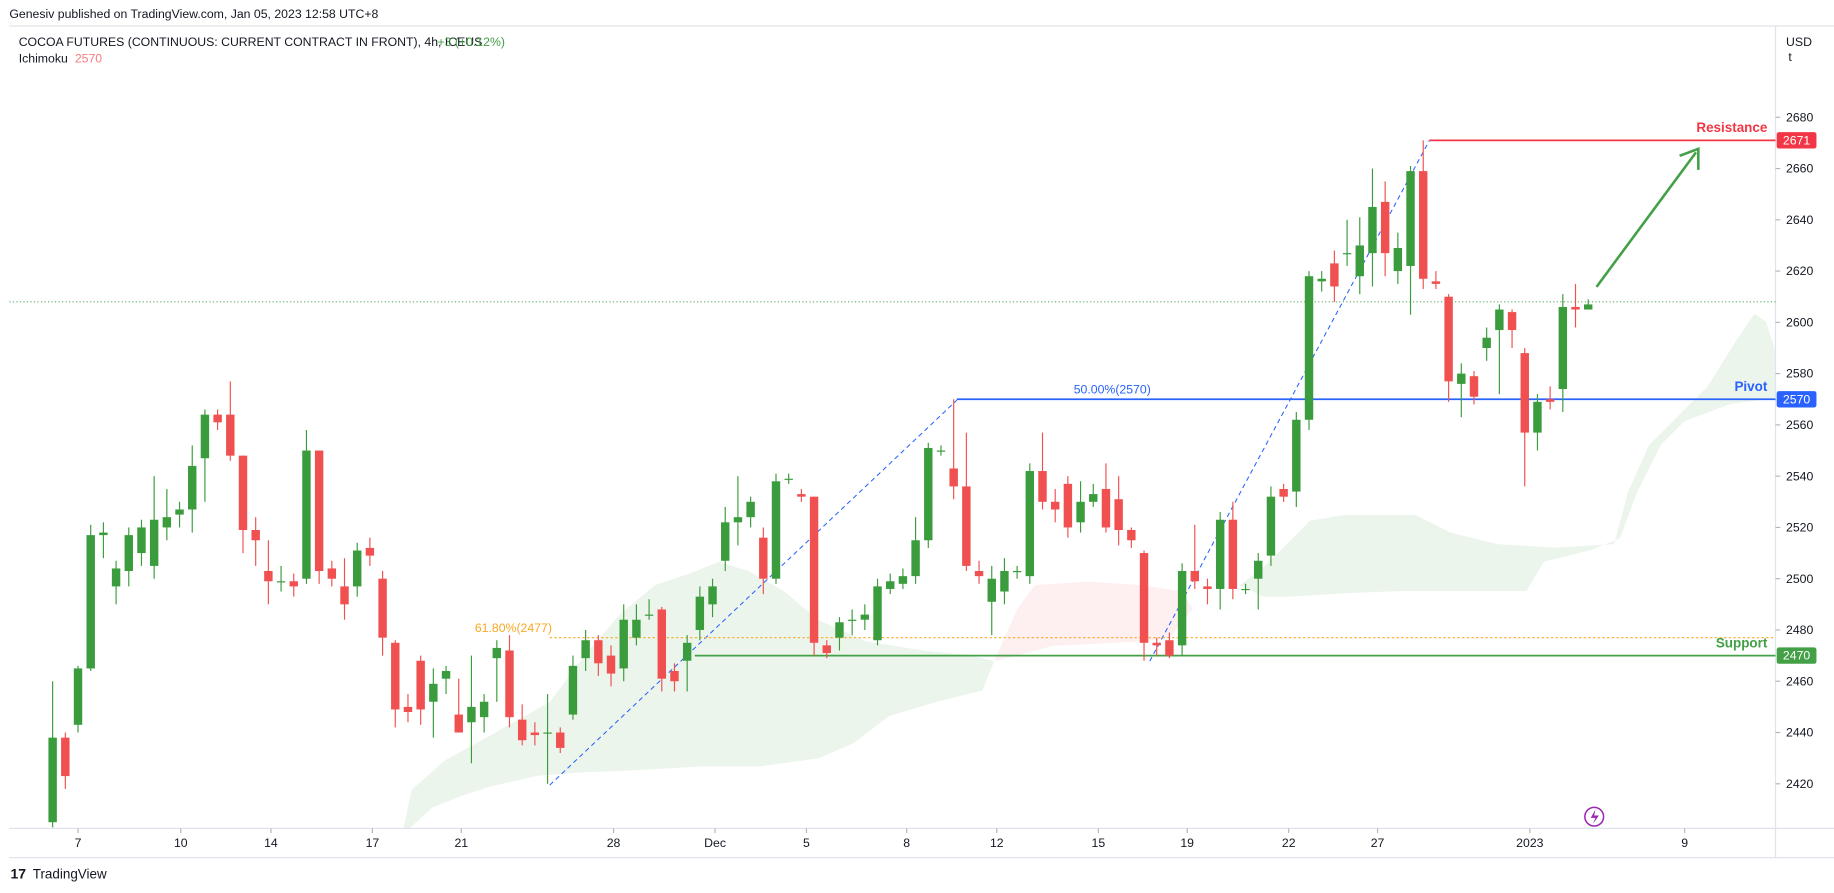 This screenshot has width=1834, height=893. What do you see at coordinates (1799, 117) in the screenshot?
I see `y-tick-label: 2680` at bounding box center [1799, 117].